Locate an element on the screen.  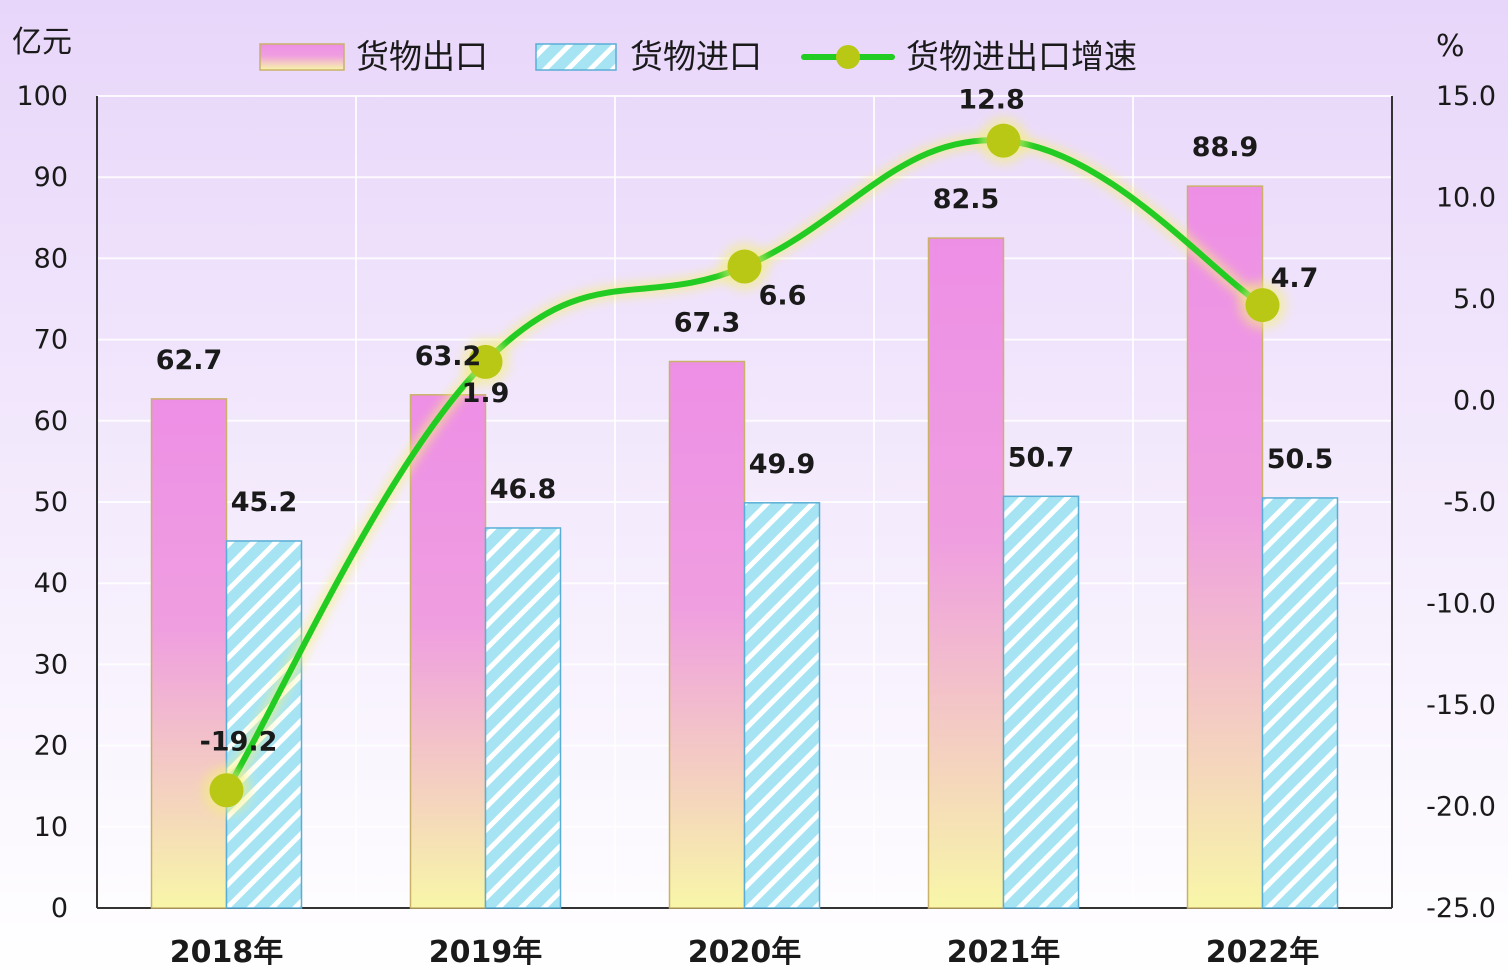
right-tick-label: 10.0 is located at coordinates (1466, 198).